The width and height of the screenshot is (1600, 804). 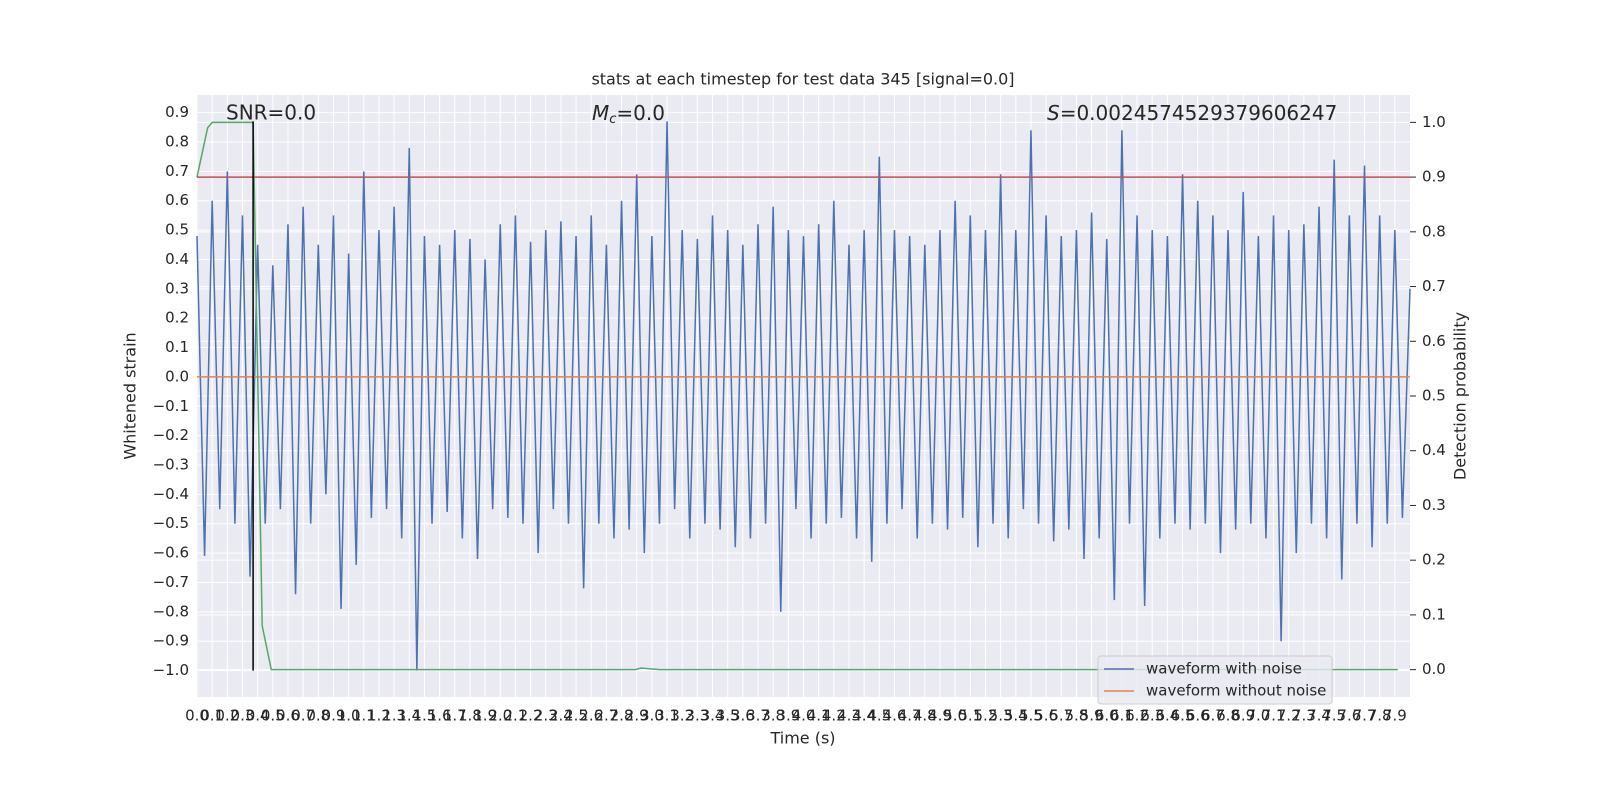 I want to click on x-tick-label: 6.7, so click(x=1213, y=716).